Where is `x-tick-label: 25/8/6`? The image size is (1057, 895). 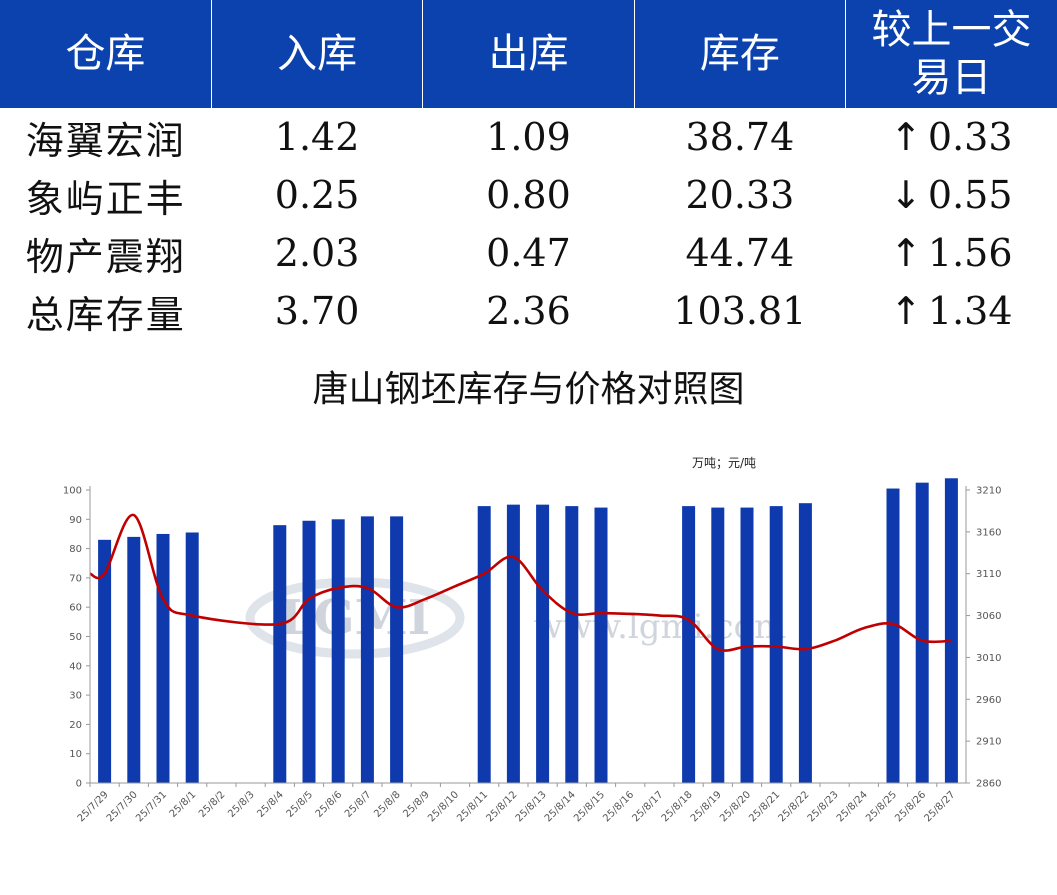 x-tick-label: 25/8/6 is located at coordinates (329, 804).